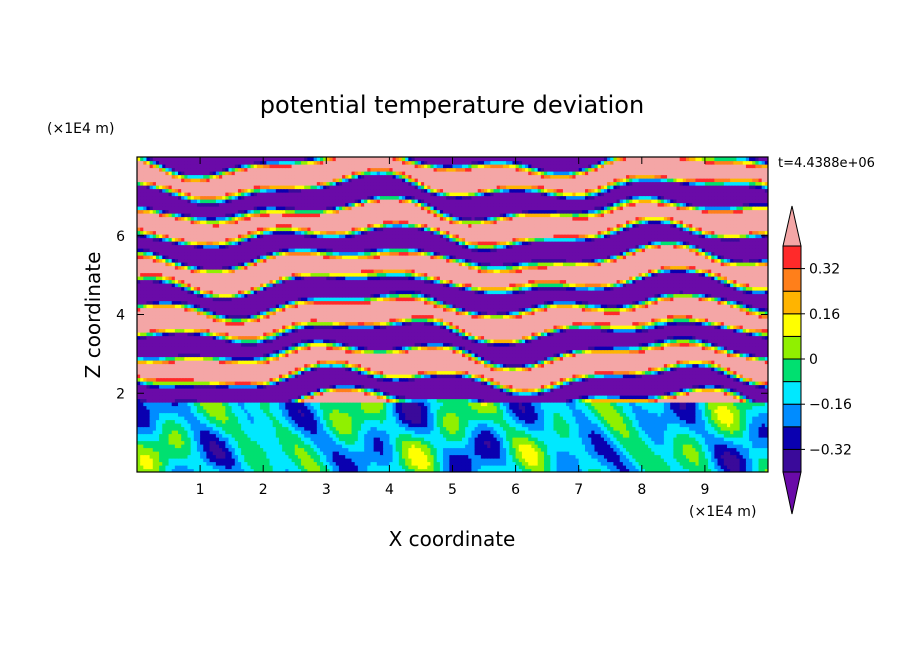 The height and width of the screenshot is (654, 904). Describe the element at coordinates (830, 405) in the screenshot. I see `colorbar-label: −0.16` at that location.